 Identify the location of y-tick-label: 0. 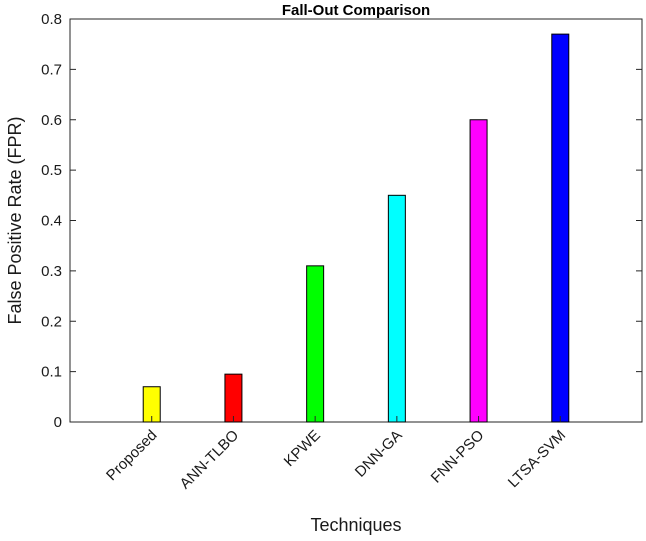
(58, 422).